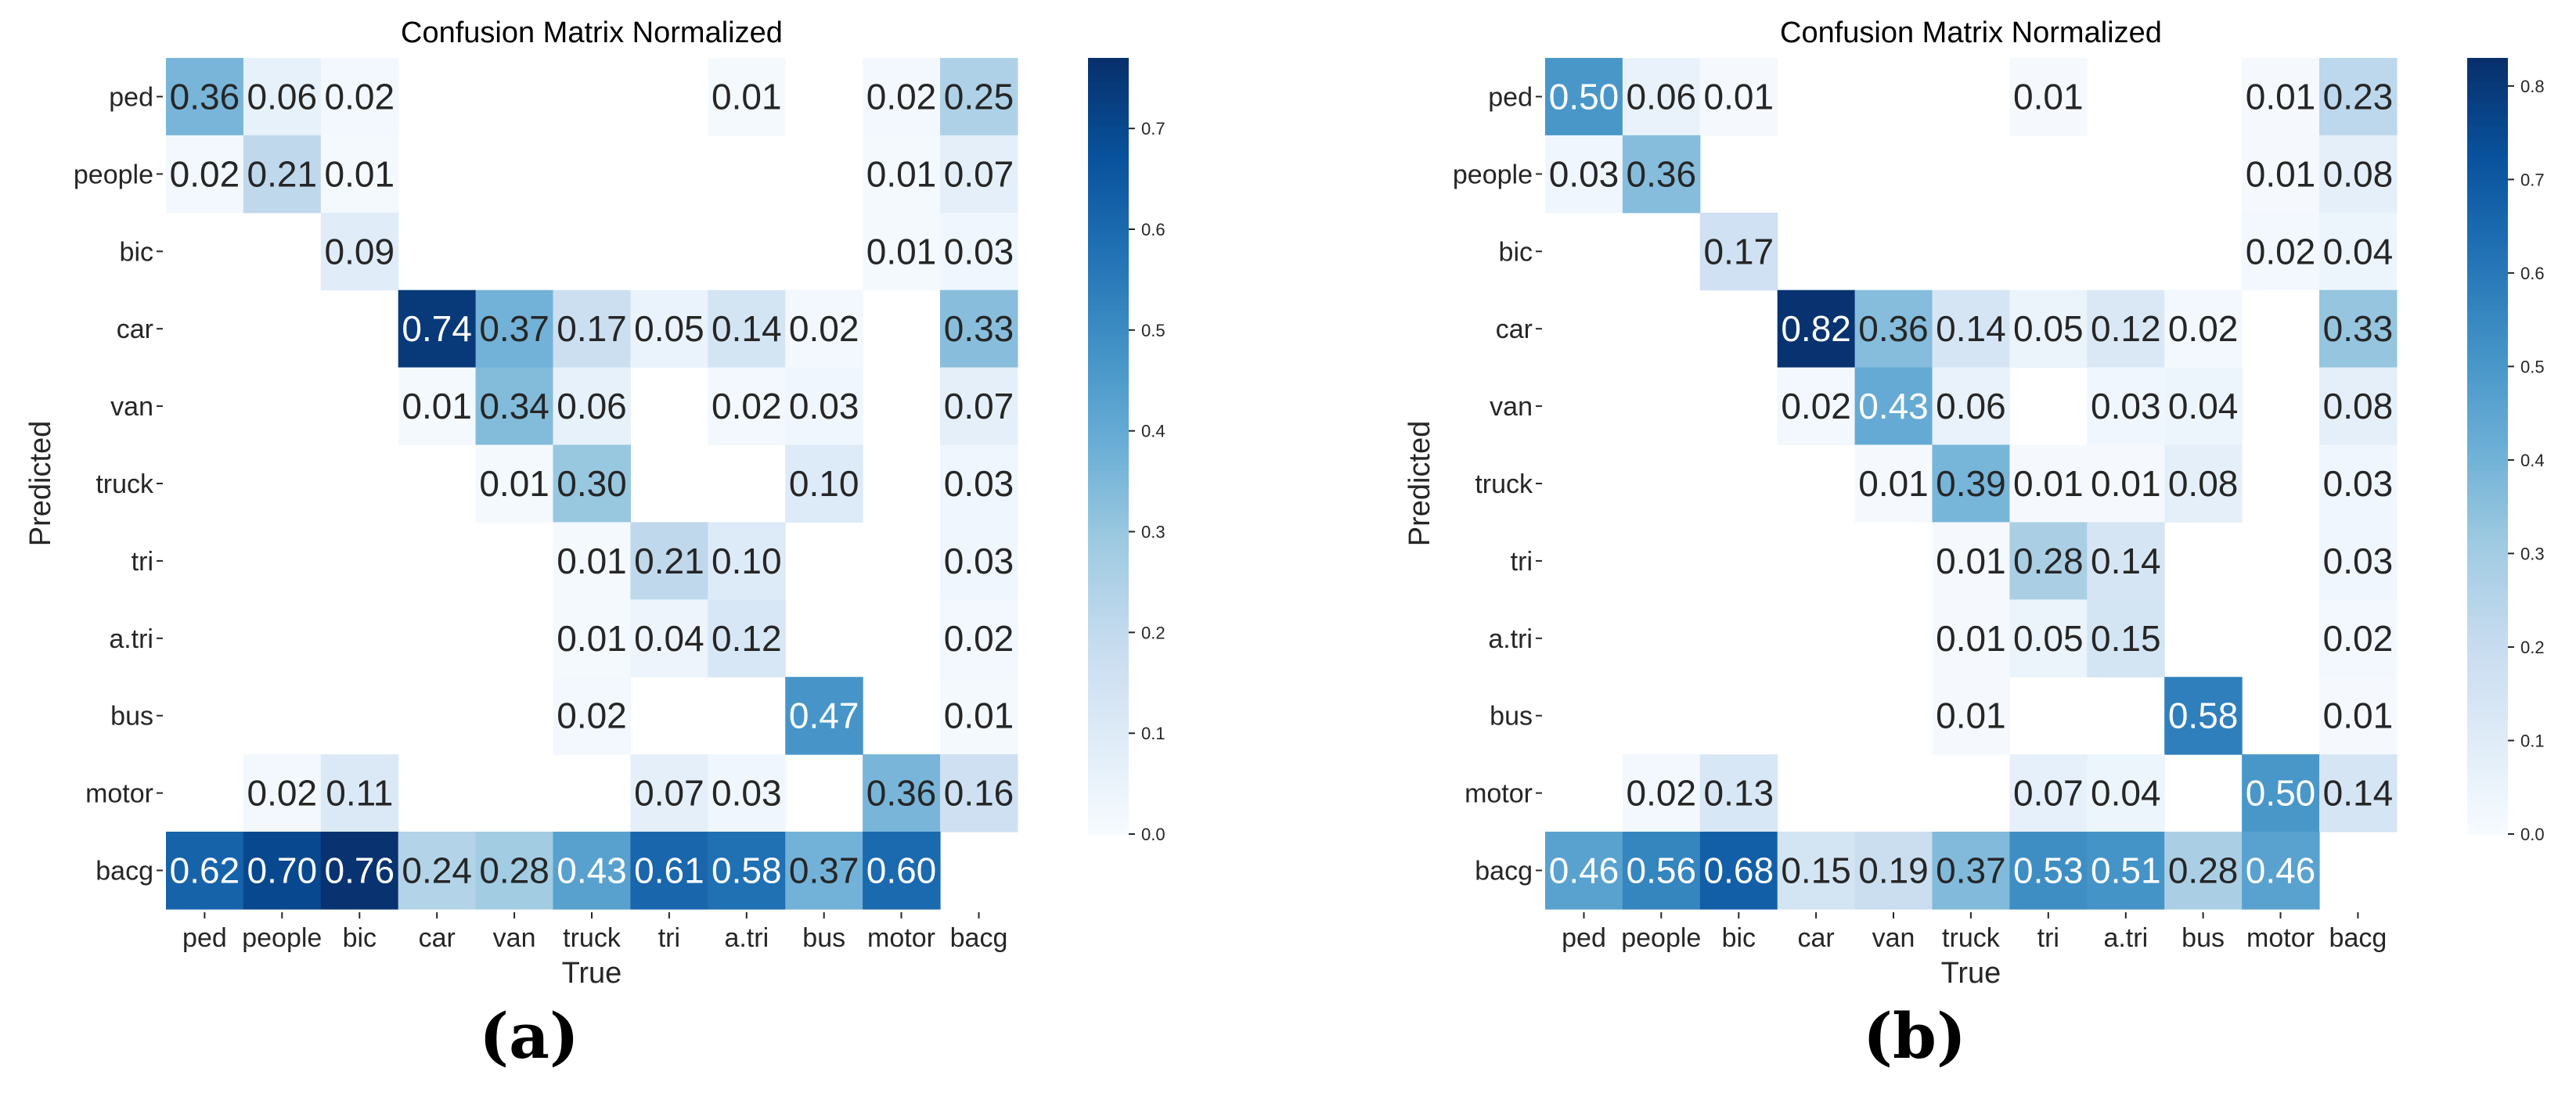 The image size is (2576, 1093). I want to click on x-tick-label: bacg, so click(979, 938).